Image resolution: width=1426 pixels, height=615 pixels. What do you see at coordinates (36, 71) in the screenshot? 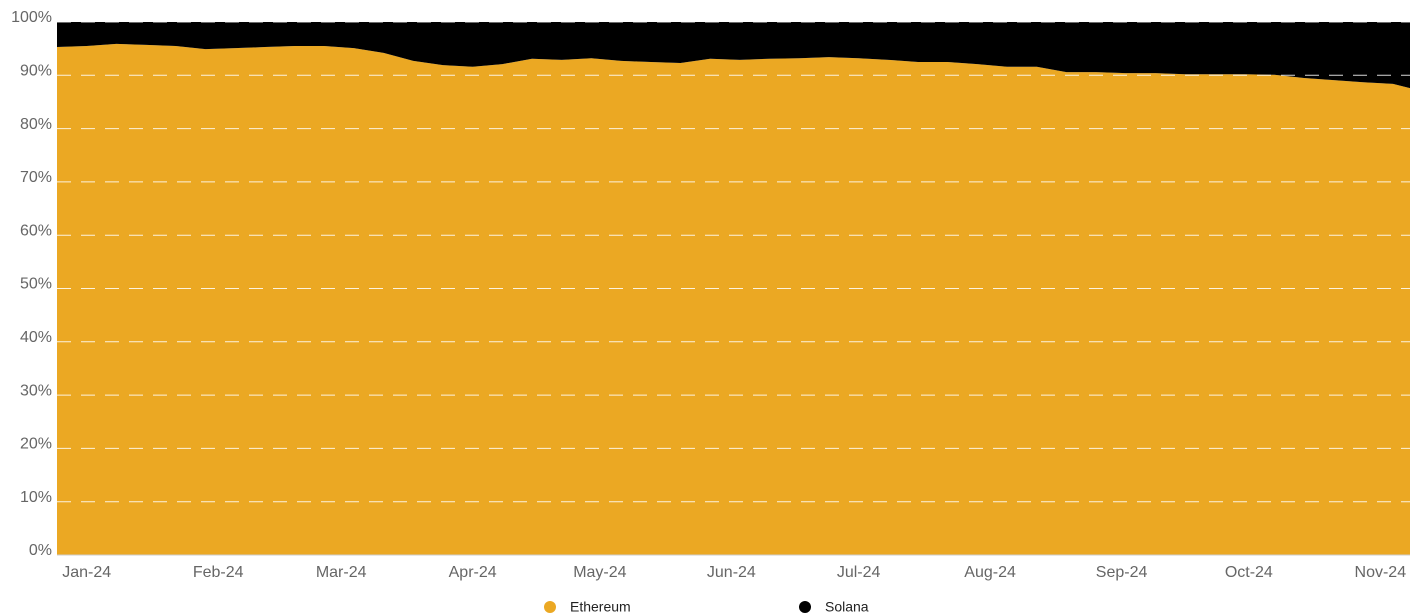
I see `y-tick-label: 90%` at bounding box center [36, 71].